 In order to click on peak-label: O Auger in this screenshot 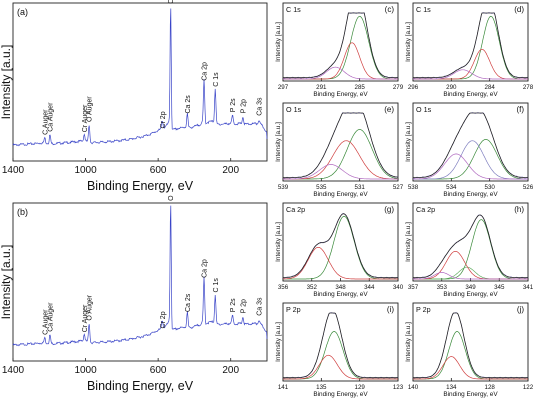, I will do `click(90, 109)`.